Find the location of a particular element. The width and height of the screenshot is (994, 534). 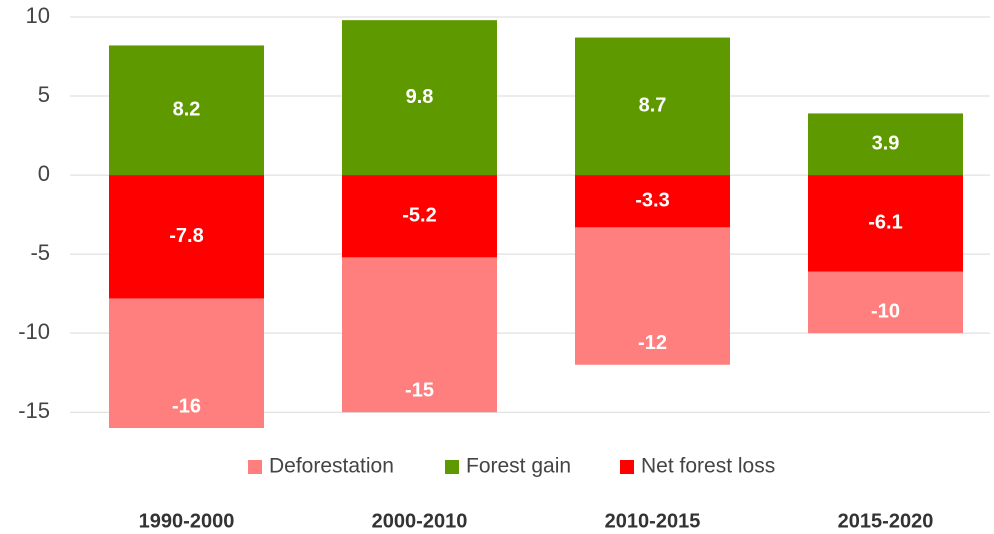

y-tick-label: -5 is located at coordinates (40, 252).